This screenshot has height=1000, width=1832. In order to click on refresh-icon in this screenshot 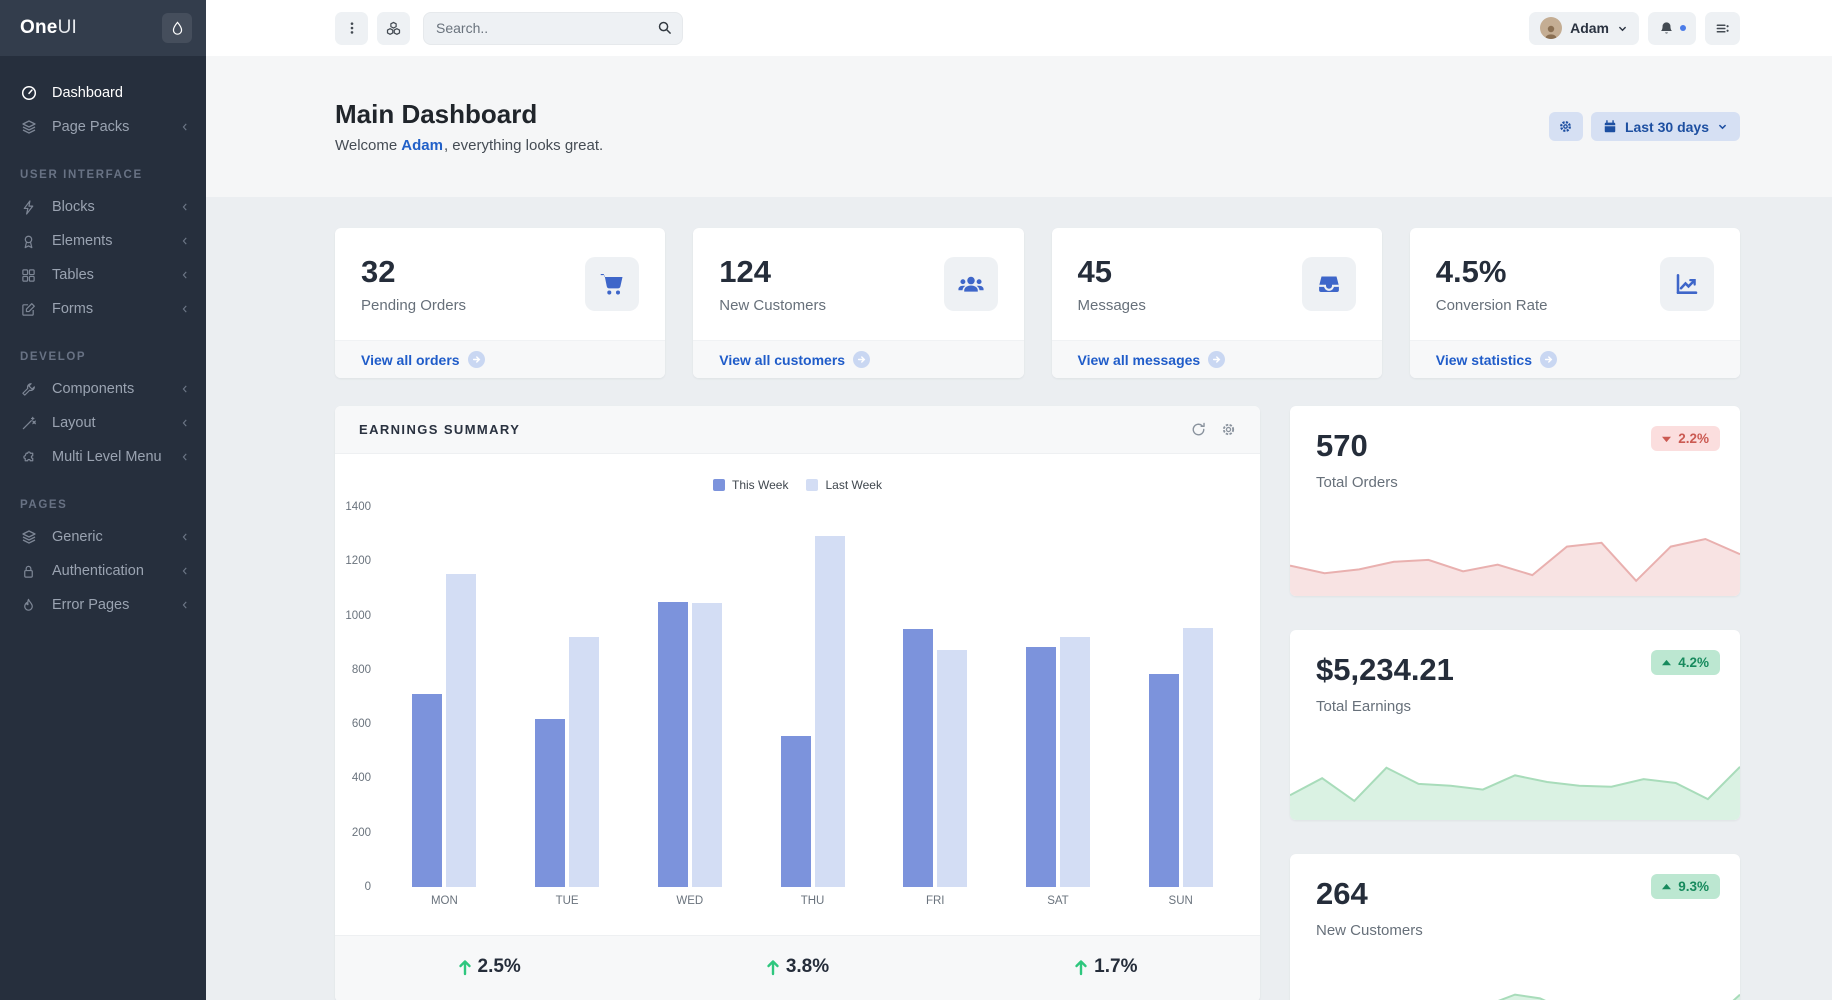, I will do `click(1198, 429)`.